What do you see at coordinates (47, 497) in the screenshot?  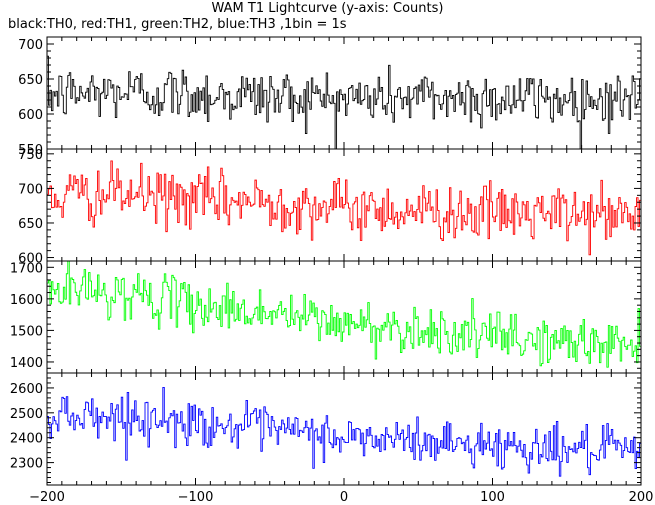 I see `x-tick-label: −200` at bounding box center [47, 497].